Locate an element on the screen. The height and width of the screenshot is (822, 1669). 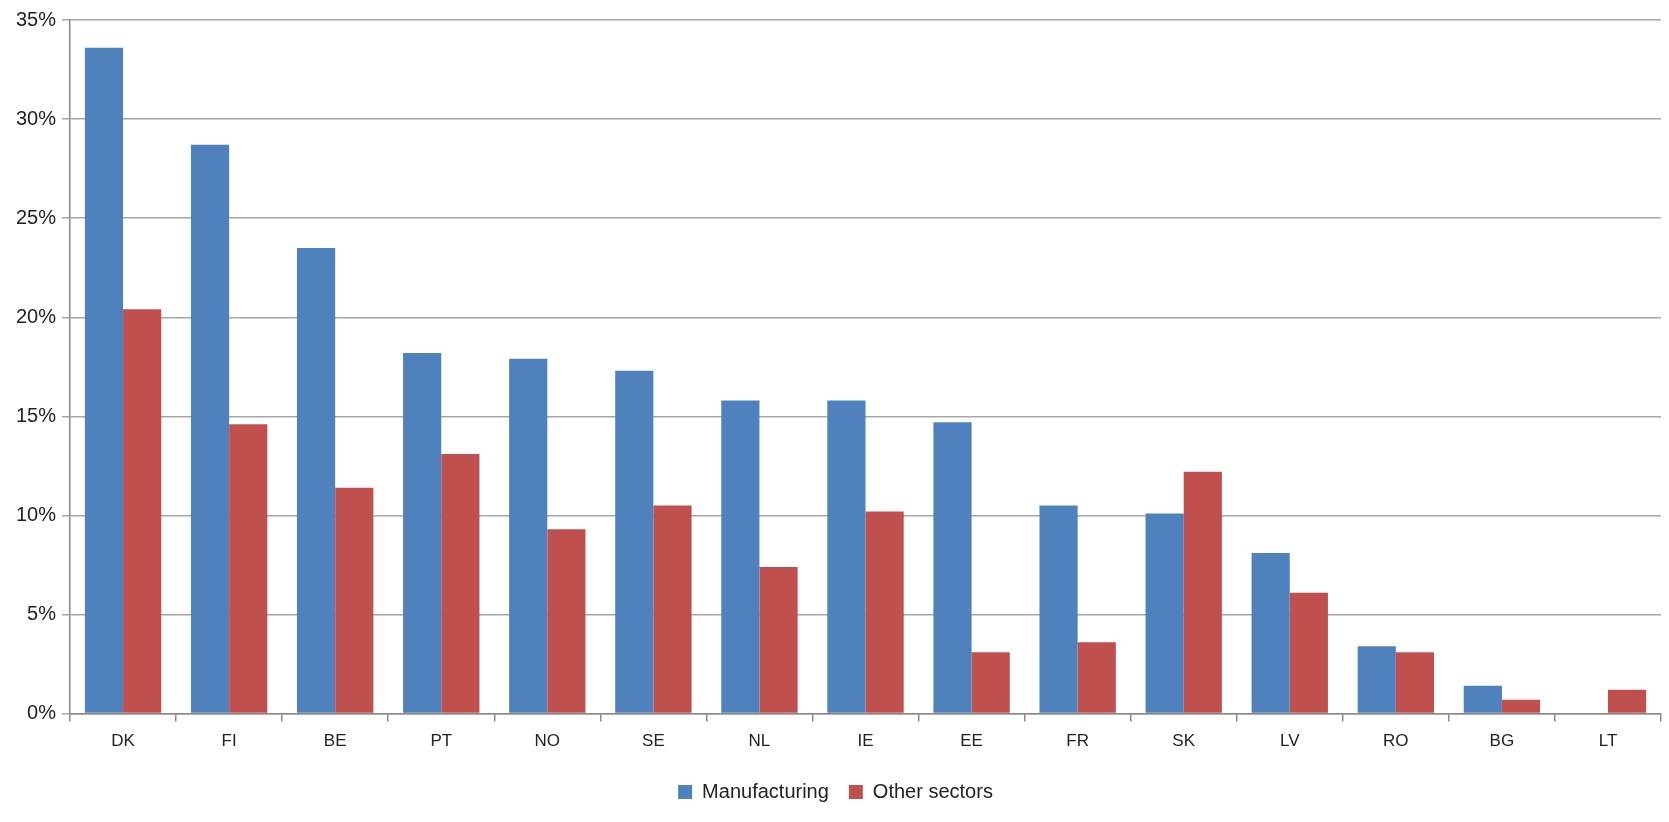
x-tick-label: BE is located at coordinates (335, 741).